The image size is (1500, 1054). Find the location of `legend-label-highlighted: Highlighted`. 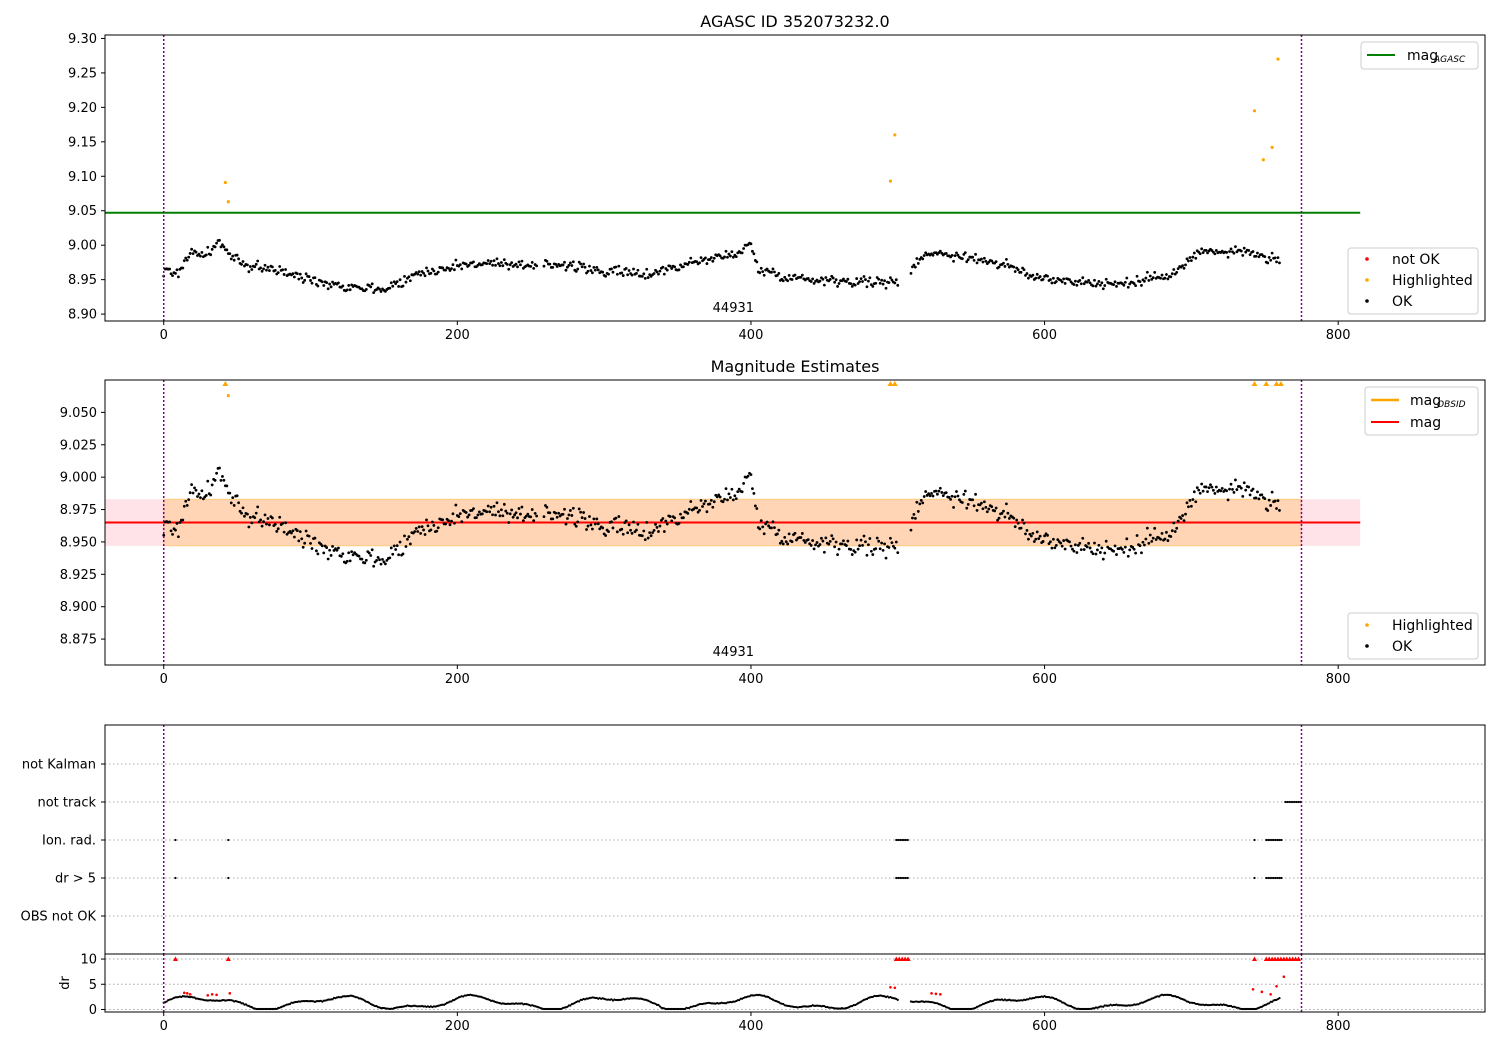

legend-label-highlighted: Highlighted is located at coordinates (1432, 626).